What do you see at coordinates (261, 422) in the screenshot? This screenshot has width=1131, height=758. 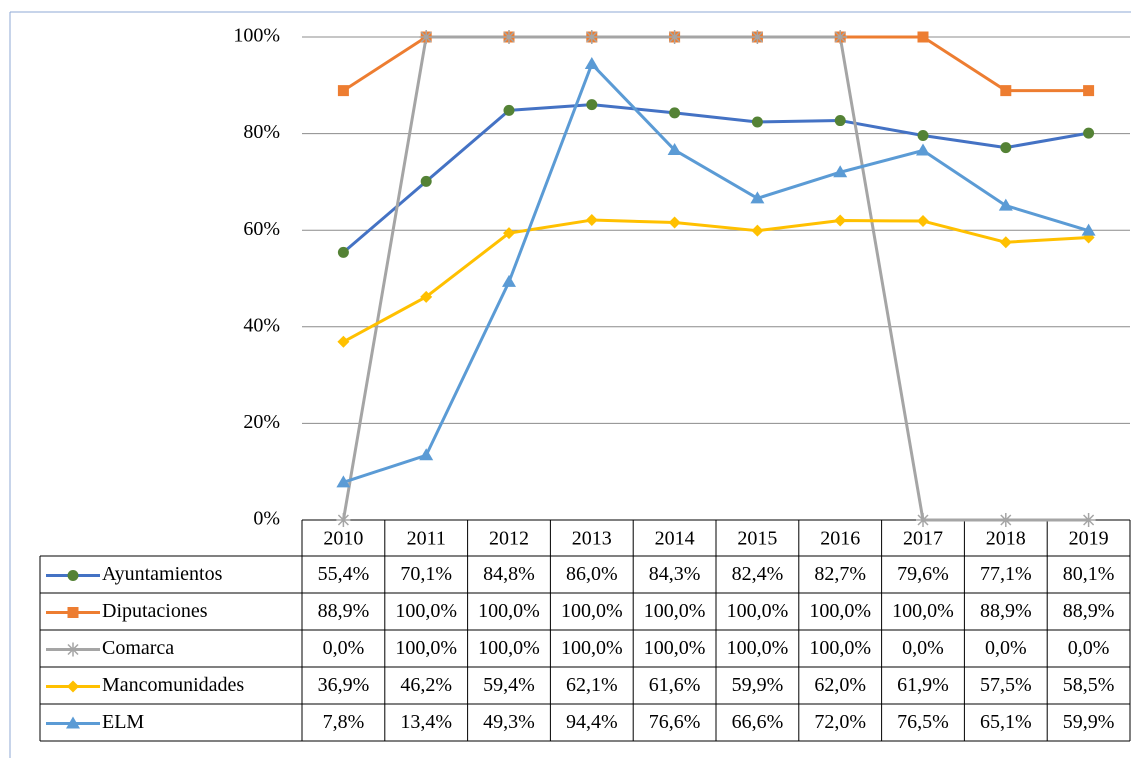 I see `y-tick-label: 20%` at bounding box center [261, 422].